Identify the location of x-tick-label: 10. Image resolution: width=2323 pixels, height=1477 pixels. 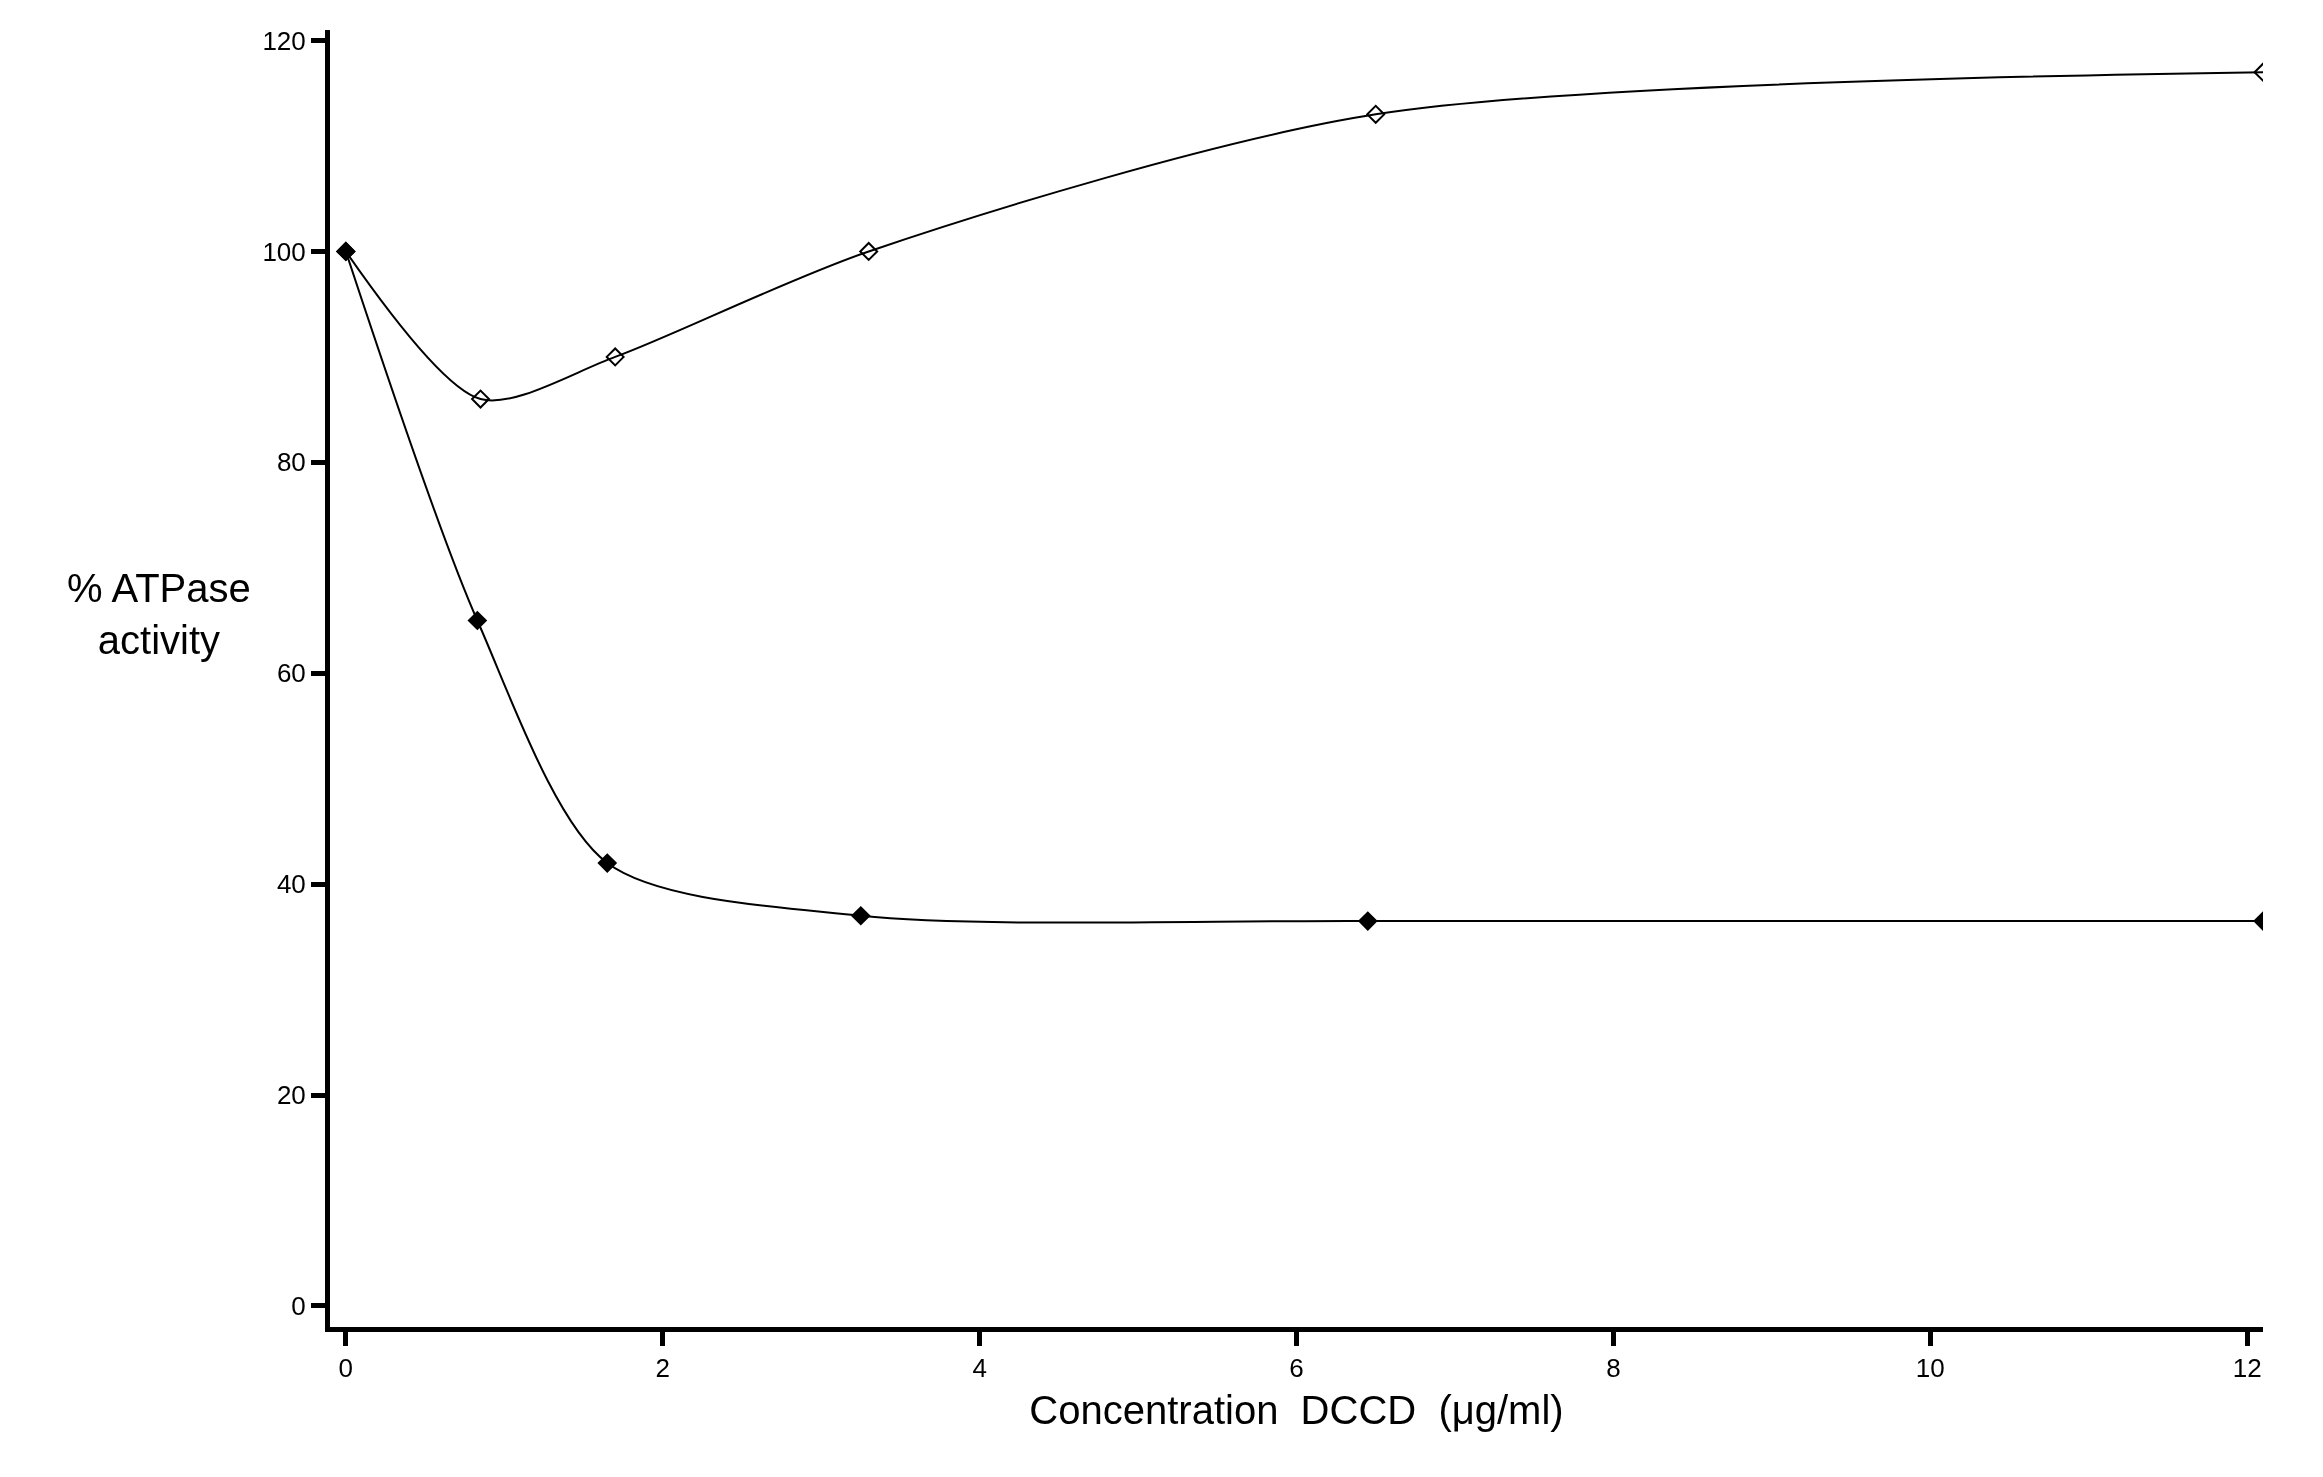
(1930, 1368).